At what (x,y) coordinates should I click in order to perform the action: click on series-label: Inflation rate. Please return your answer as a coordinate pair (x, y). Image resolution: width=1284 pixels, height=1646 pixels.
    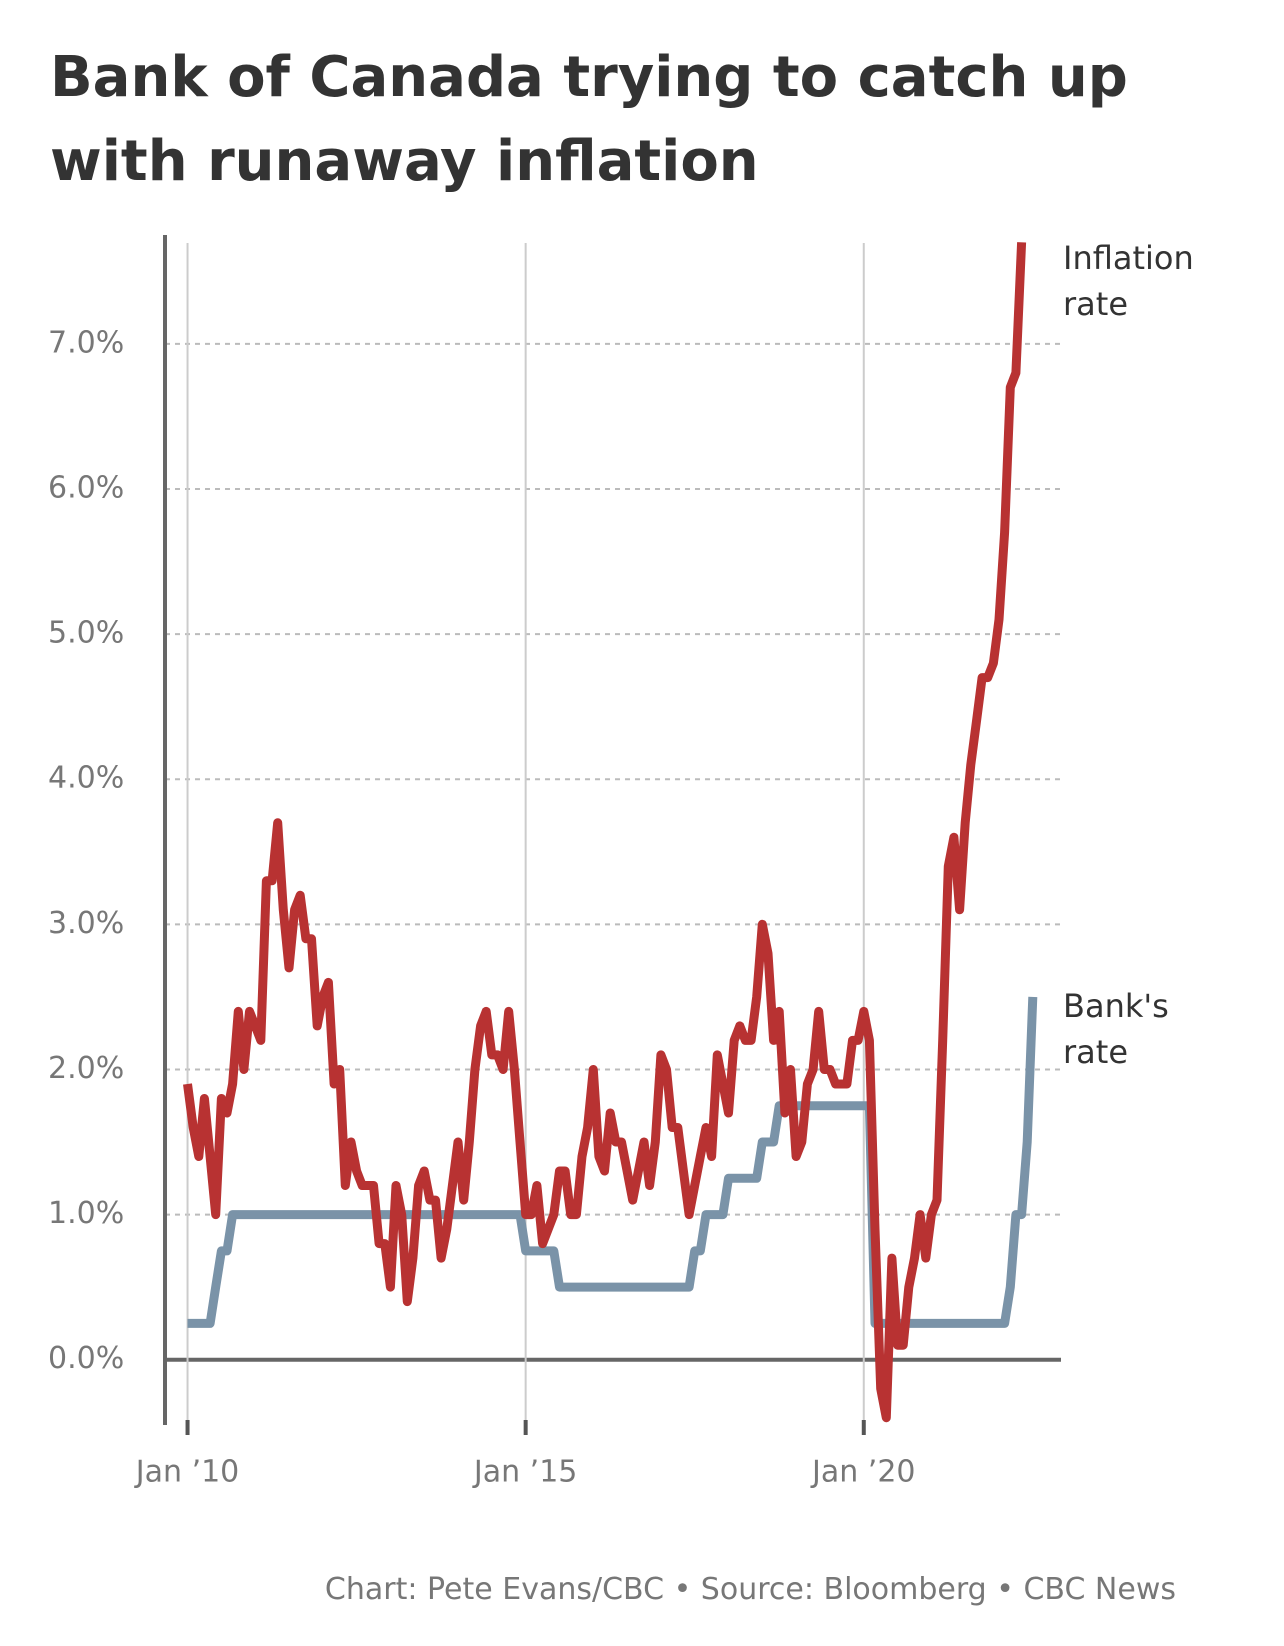
    Looking at the image, I should click on (1128, 281).